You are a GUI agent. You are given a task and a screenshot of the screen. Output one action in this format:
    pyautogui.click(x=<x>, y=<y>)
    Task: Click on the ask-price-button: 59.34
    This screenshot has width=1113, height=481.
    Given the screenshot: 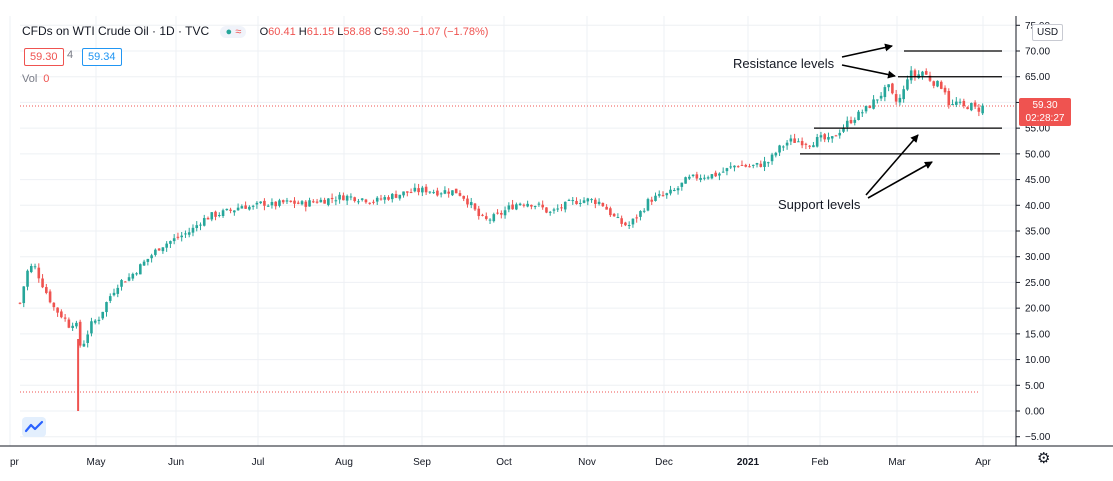 What is the action you would take?
    pyautogui.click(x=102, y=57)
    